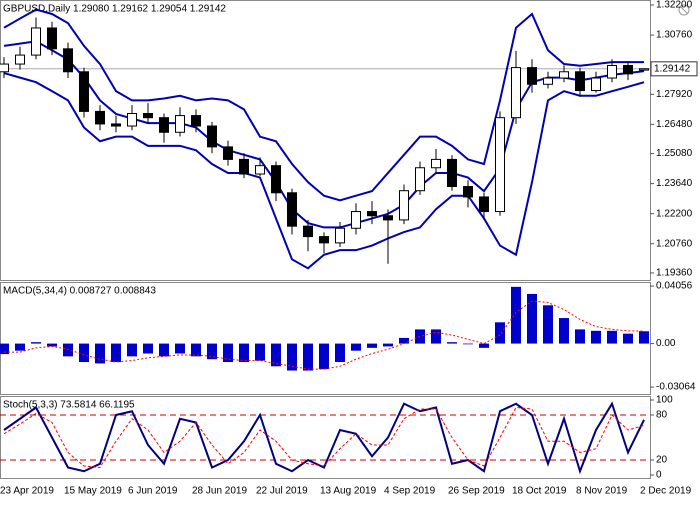 Image resolution: width=700 pixels, height=505 pixels. Describe the element at coordinates (676, 387) in the screenshot. I see `y-tick-label: -0.03064` at that location.